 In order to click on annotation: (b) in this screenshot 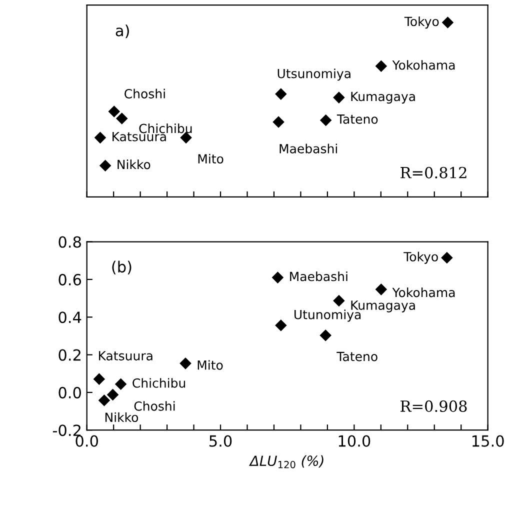, I will do `click(122, 267)`.